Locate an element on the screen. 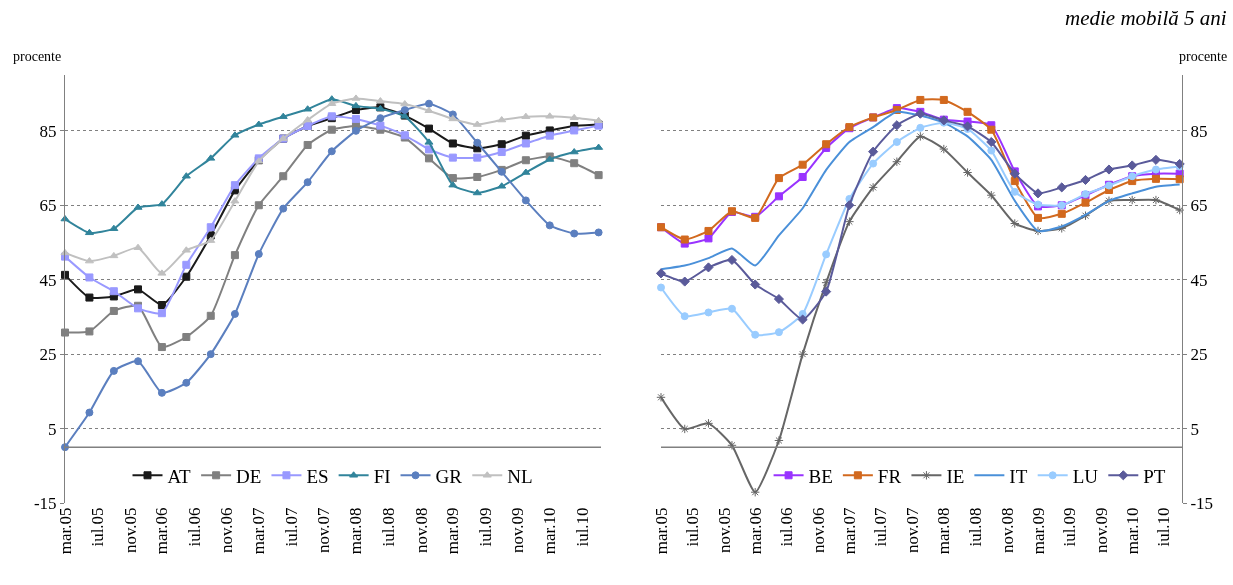  legend-label: FR is located at coordinates (889, 476).